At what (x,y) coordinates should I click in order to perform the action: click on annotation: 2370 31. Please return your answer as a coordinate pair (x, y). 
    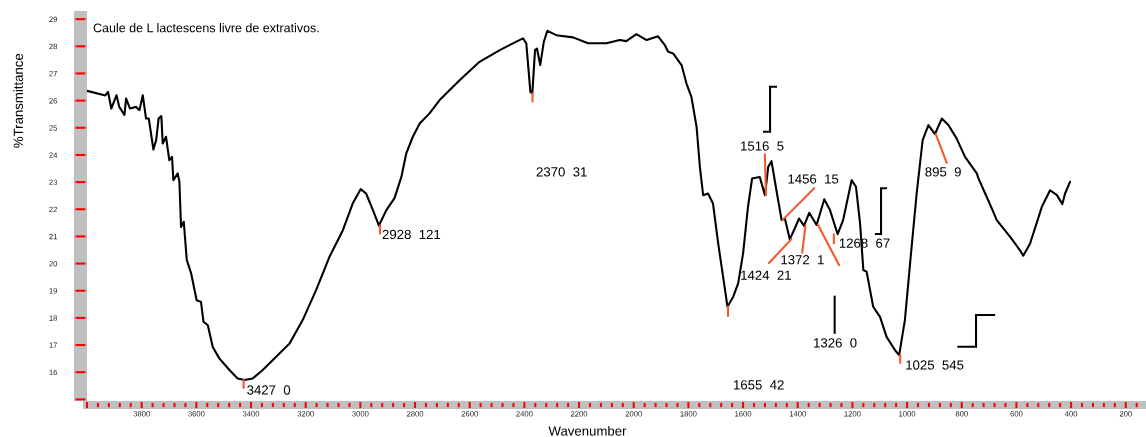
    Looking at the image, I should click on (561, 172).